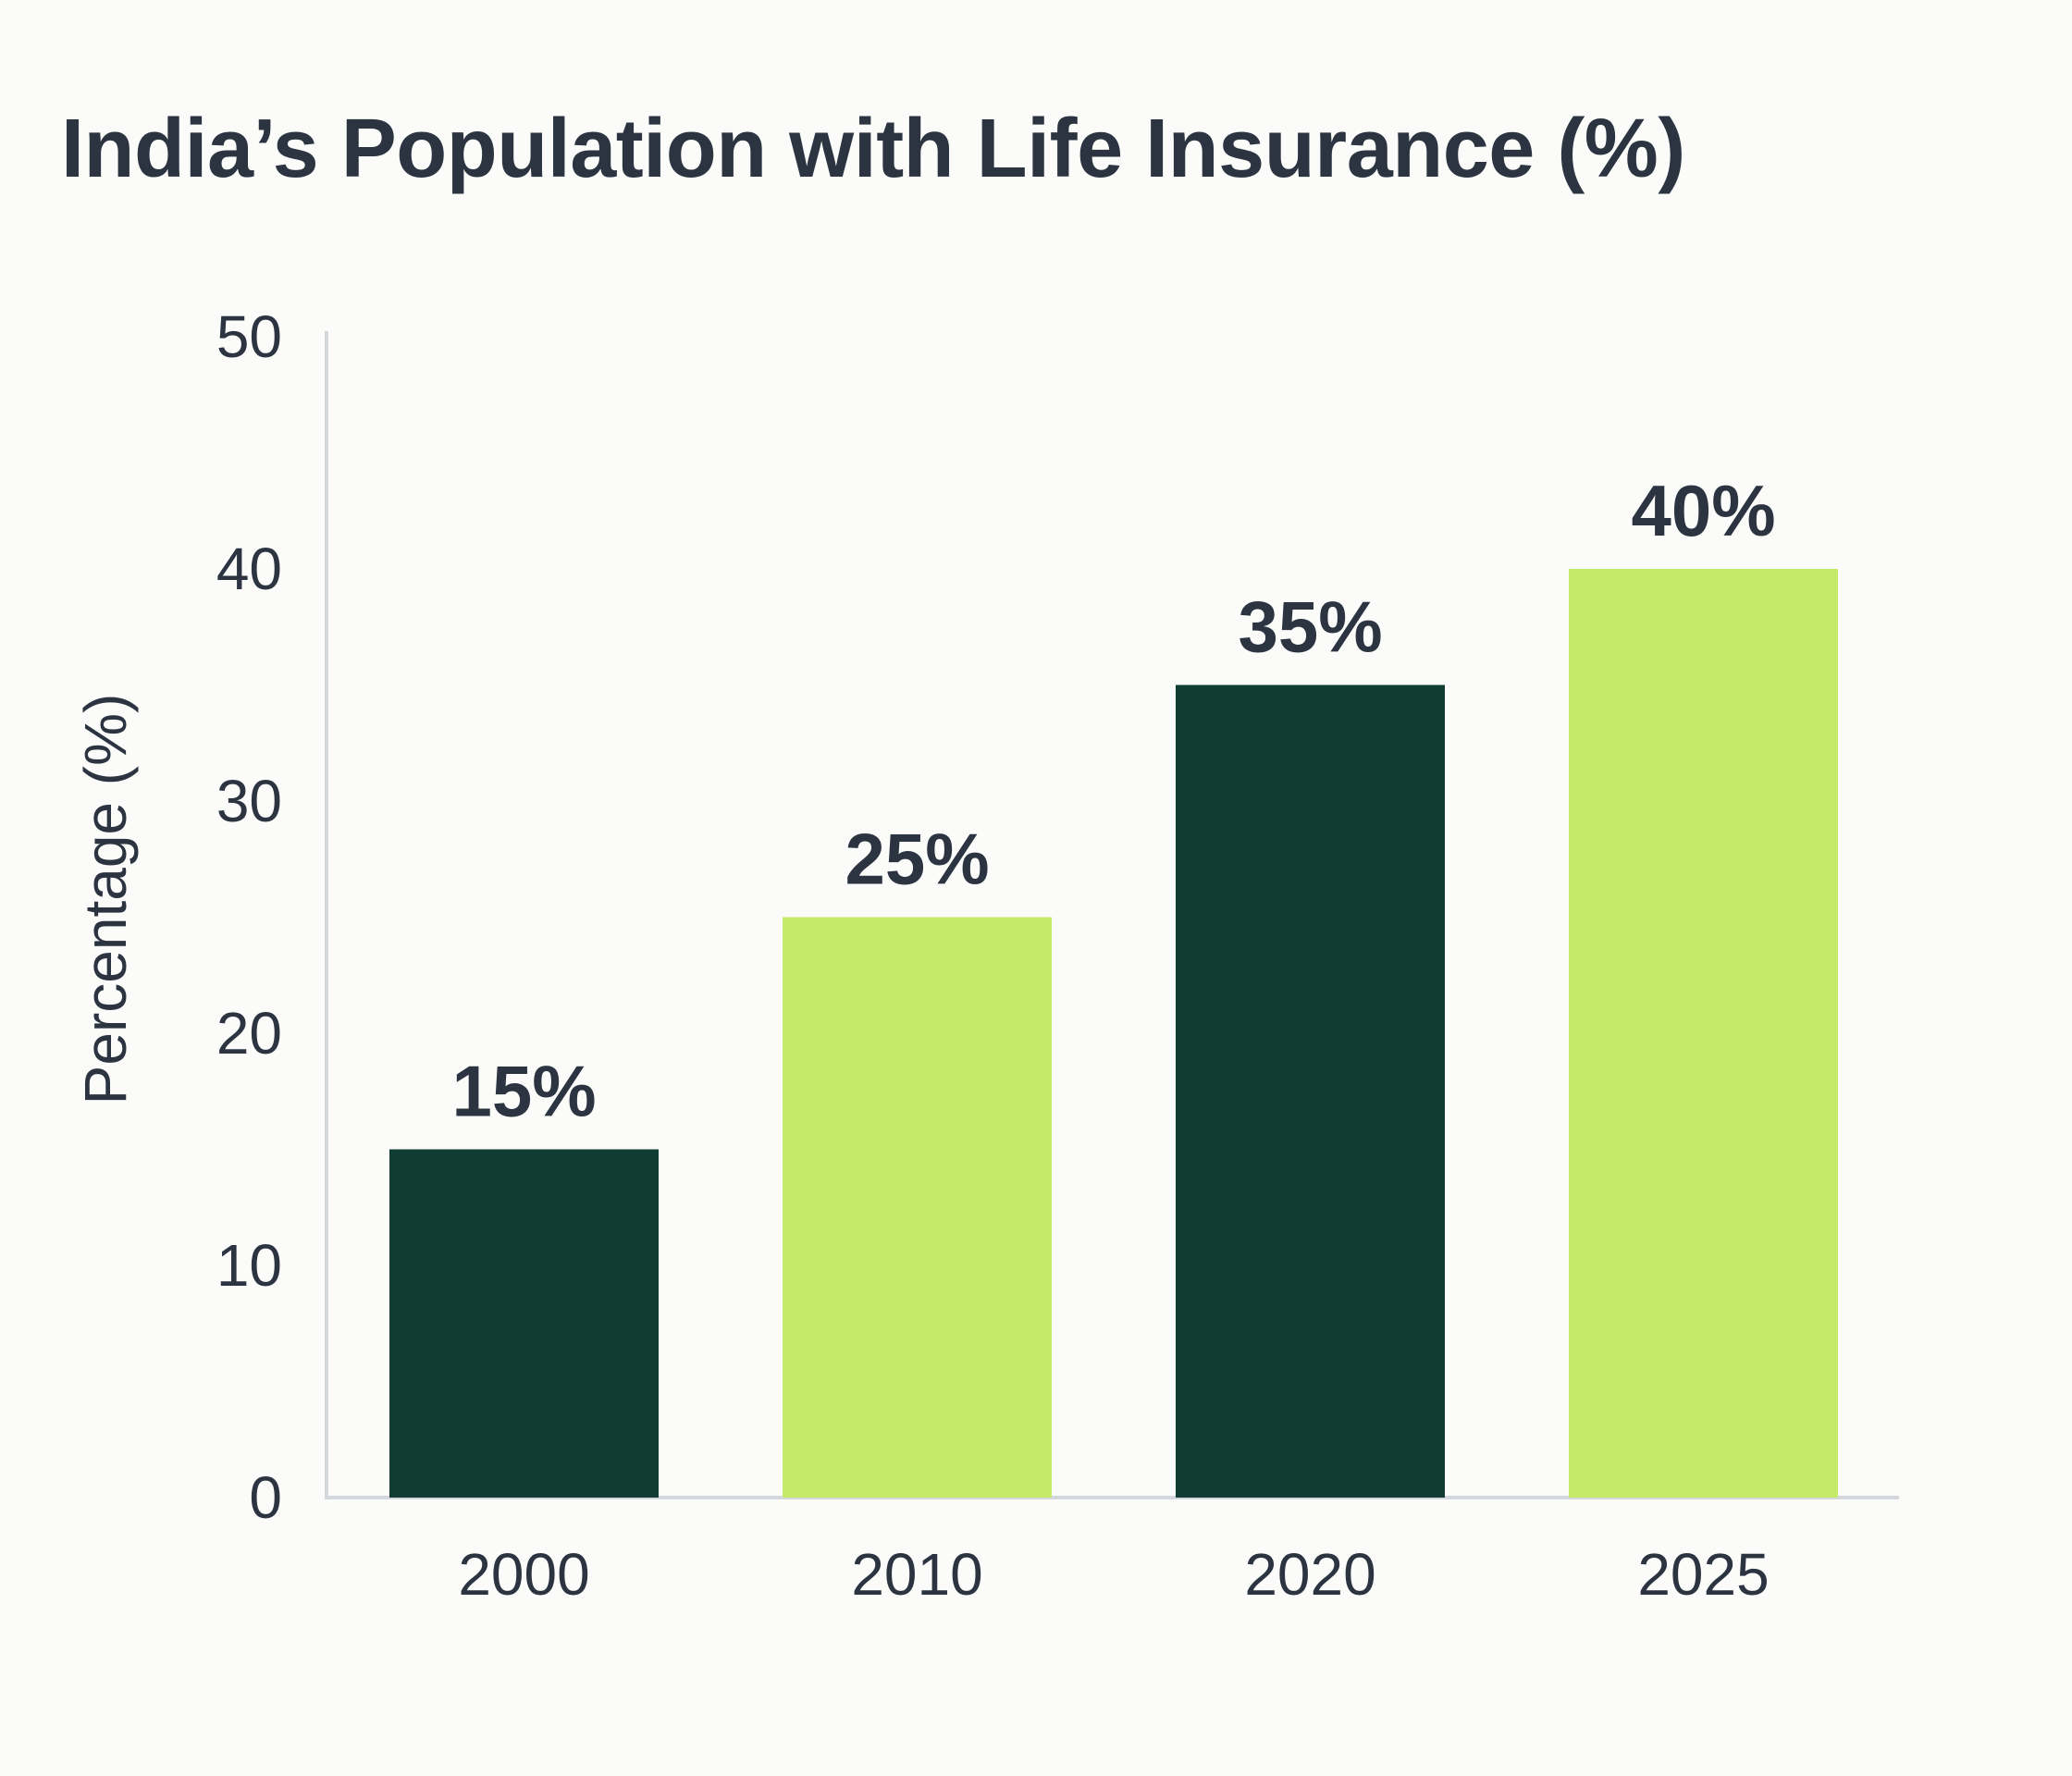 Image resolution: width=2072 pixels, height=1776 pixels. What do you see at coordinates (523, 1091) in the screenshot?
I see `value-label: 15%` at bounding box center [523, 1091].